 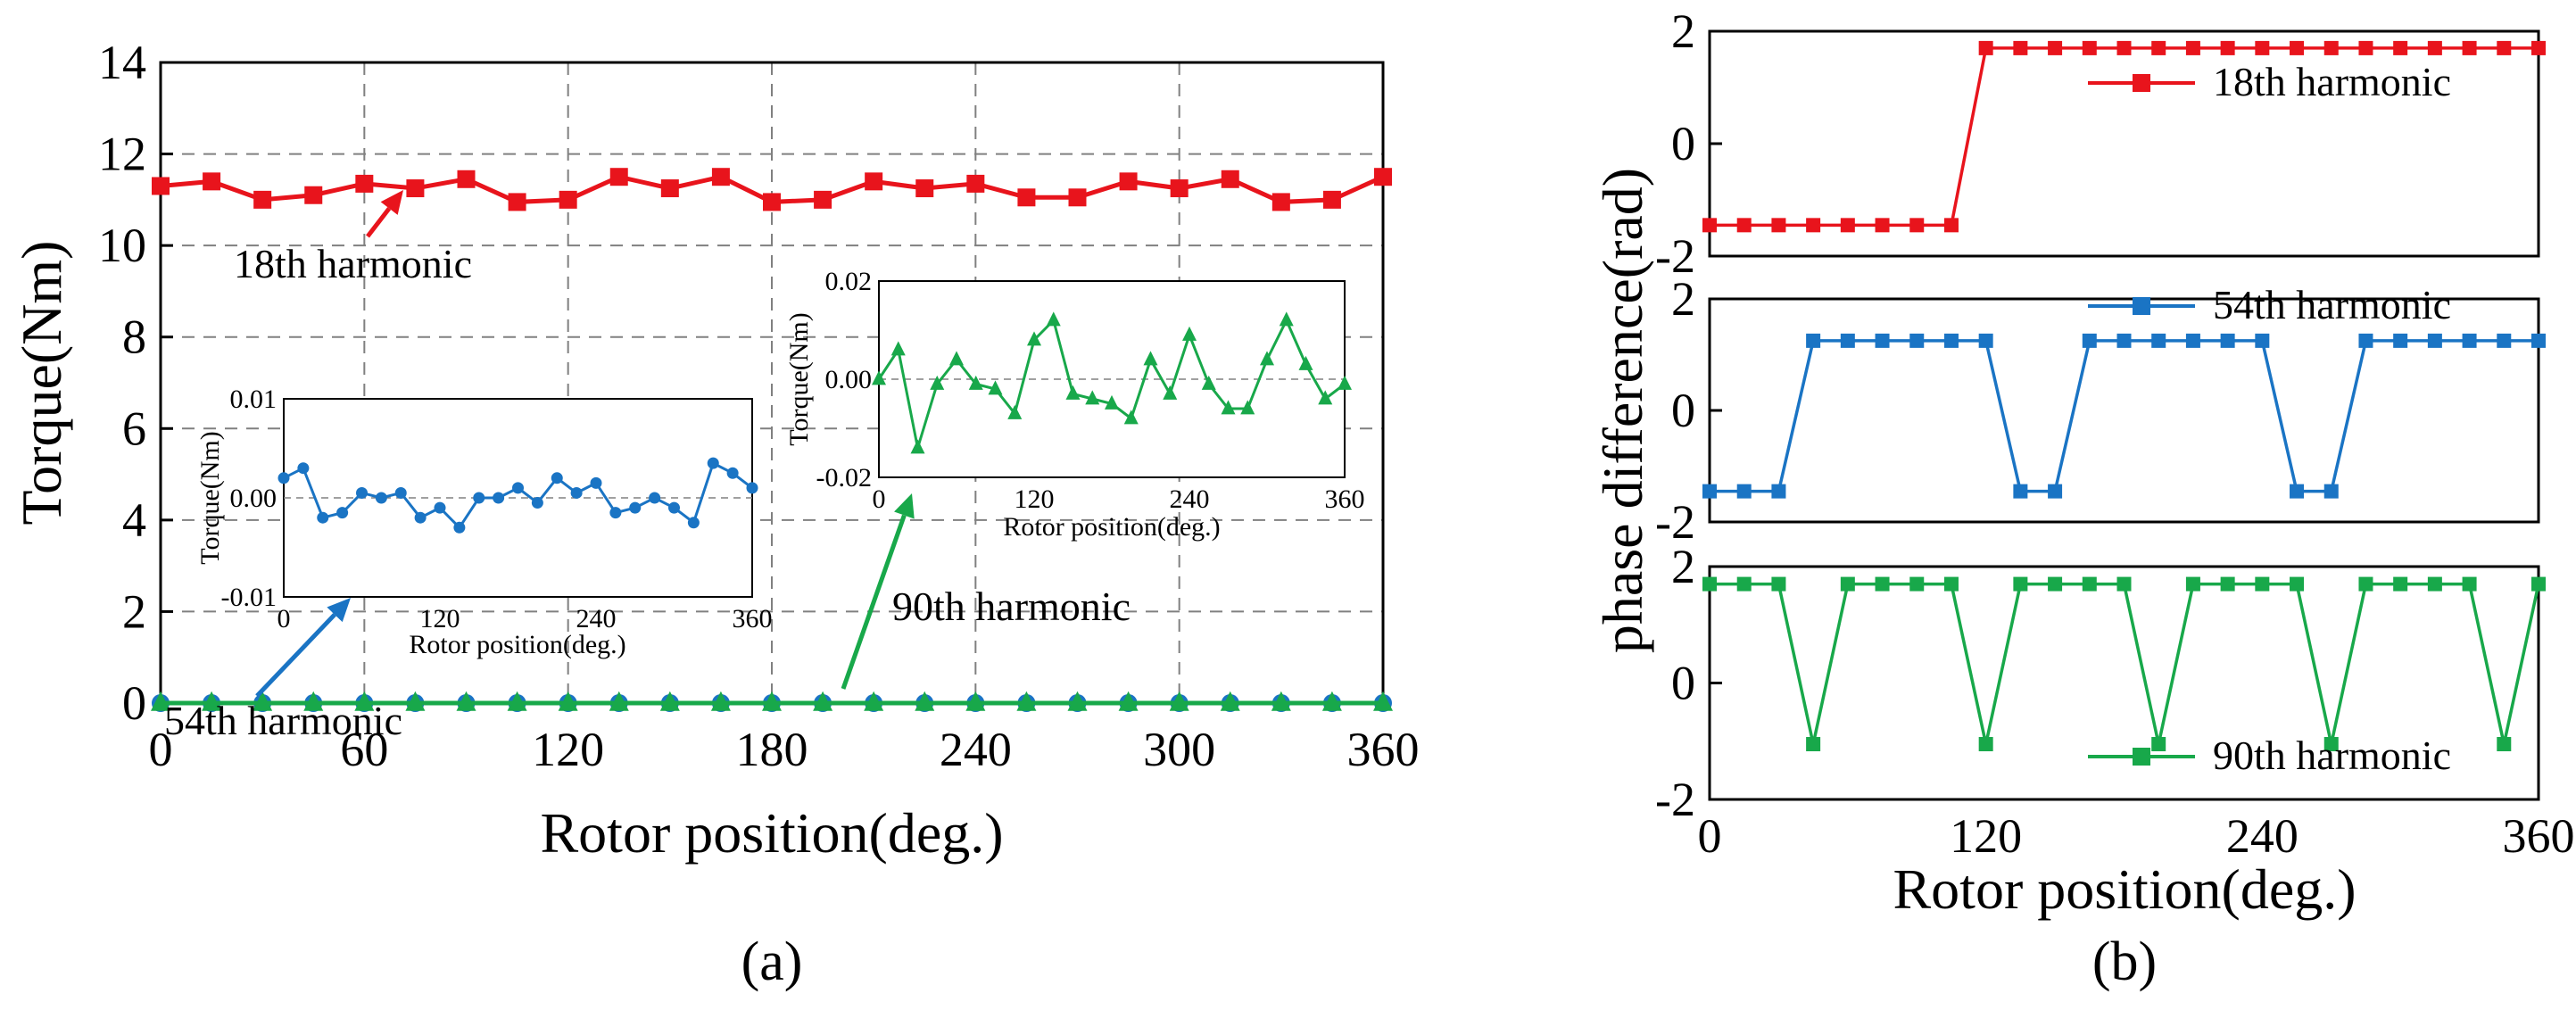 I want to click on annotation-18th-harmonic: 18th harmonic, so click(x=353, y=264).